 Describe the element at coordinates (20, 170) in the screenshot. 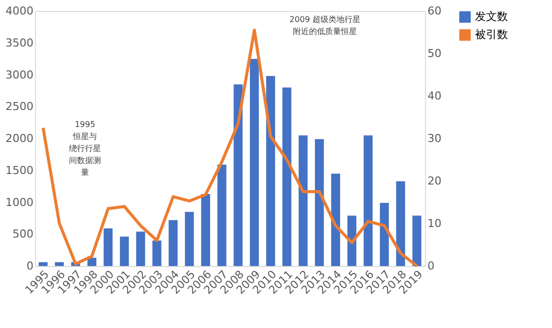

I see `y-tick-label: 1500` at that location.